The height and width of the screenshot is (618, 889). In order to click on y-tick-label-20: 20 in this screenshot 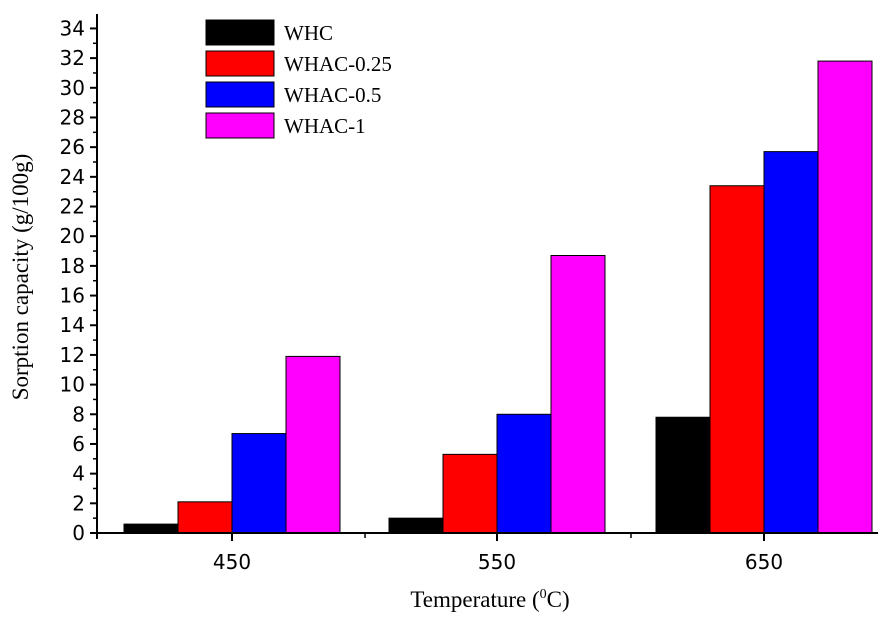, I will do `click(72, 236)`.